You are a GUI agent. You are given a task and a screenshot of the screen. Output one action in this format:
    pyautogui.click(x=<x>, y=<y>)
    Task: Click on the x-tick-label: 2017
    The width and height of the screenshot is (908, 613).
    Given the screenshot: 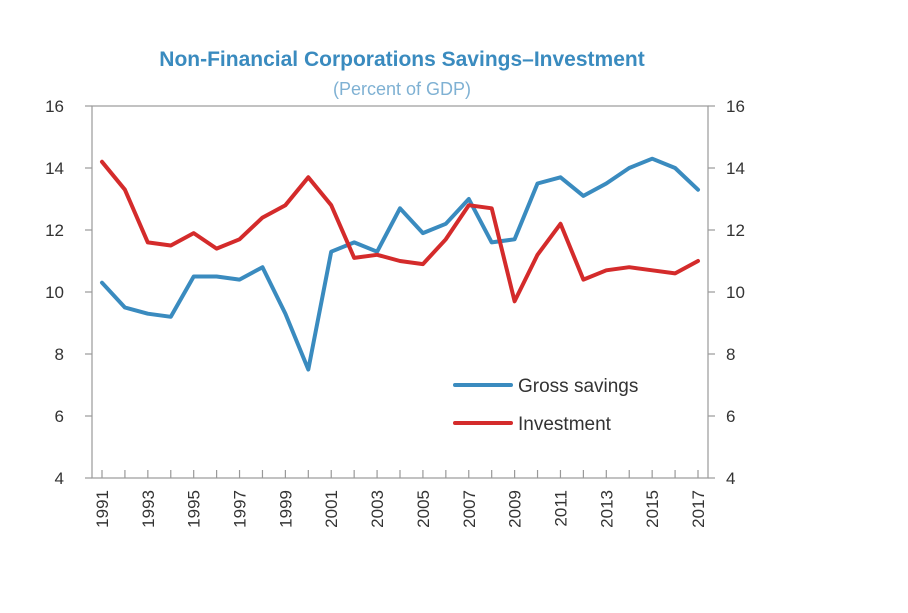 What is the action you would take?
    pyautogui.click(x=698, y=509)
    